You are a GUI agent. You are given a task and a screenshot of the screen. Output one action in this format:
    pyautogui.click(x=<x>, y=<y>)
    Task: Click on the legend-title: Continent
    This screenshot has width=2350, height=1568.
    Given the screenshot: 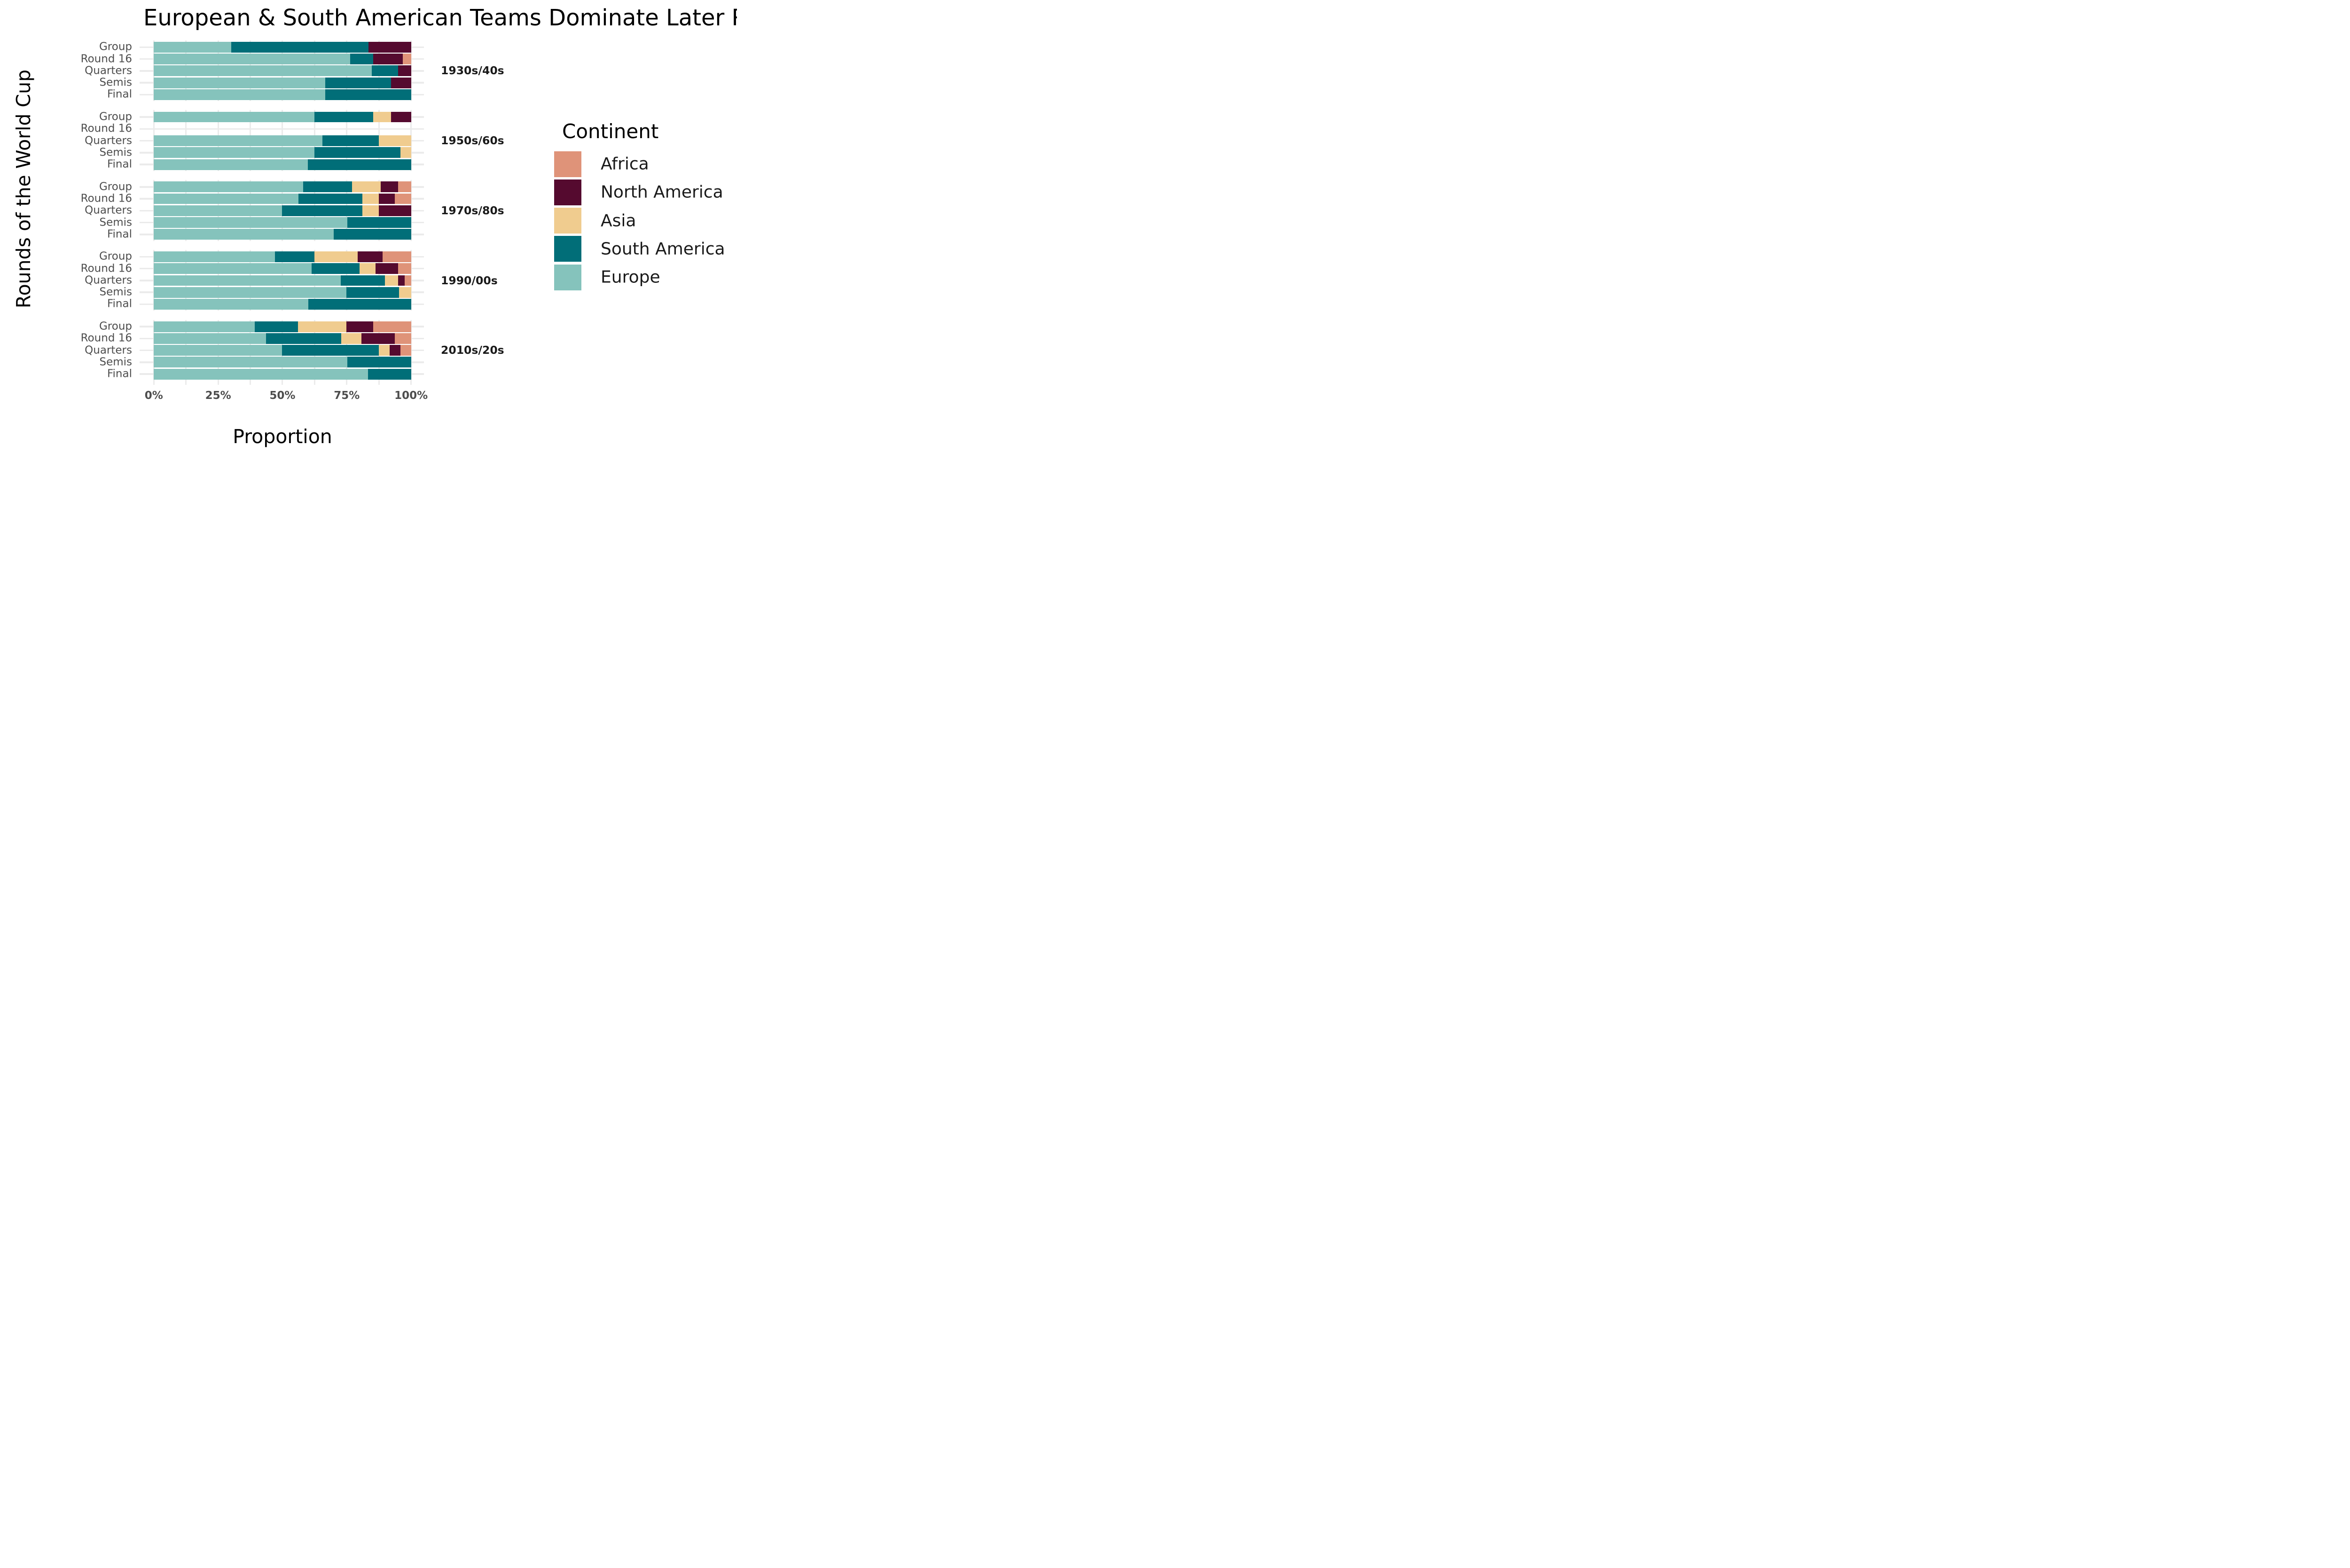 What is the action you would take?
    pyautogui.click(x=610, y=131)
    